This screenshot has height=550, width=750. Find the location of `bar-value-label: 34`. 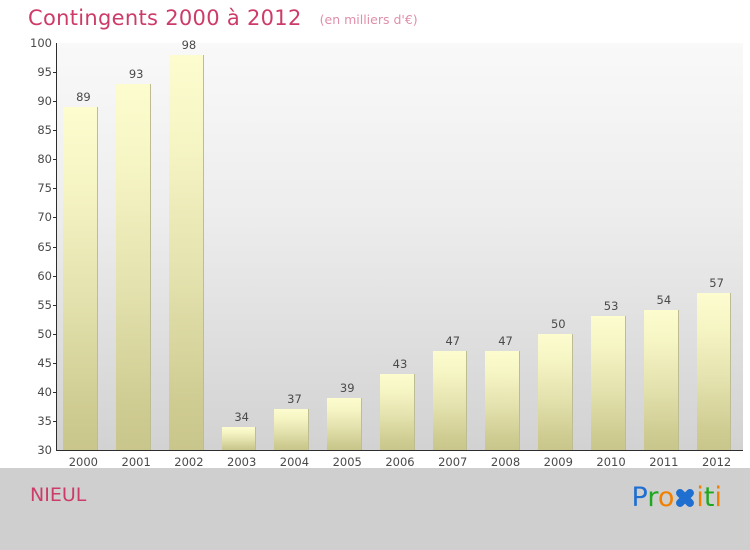

bar-value-label: 34 is located at coordinates (241, 416).